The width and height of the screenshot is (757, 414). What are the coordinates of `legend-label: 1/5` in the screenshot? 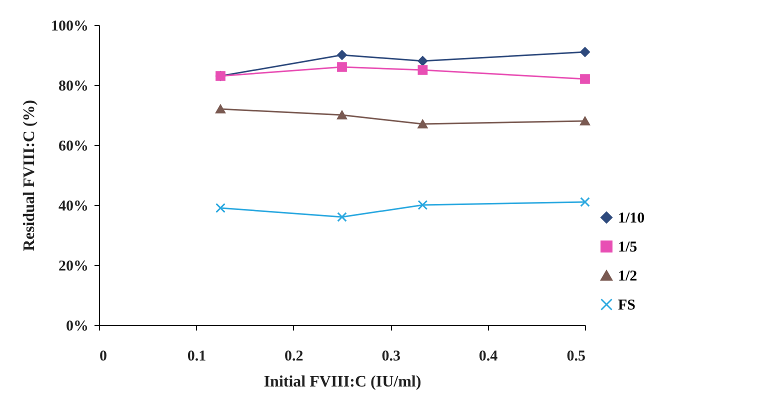 It's located at (628, 248).